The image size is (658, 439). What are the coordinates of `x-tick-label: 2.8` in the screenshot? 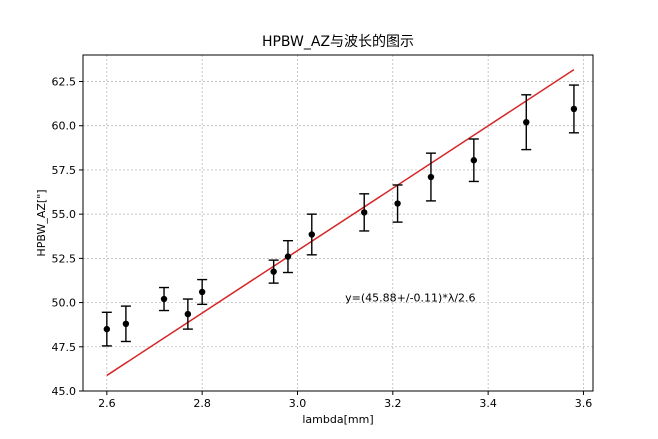 It's located at (202, 403).